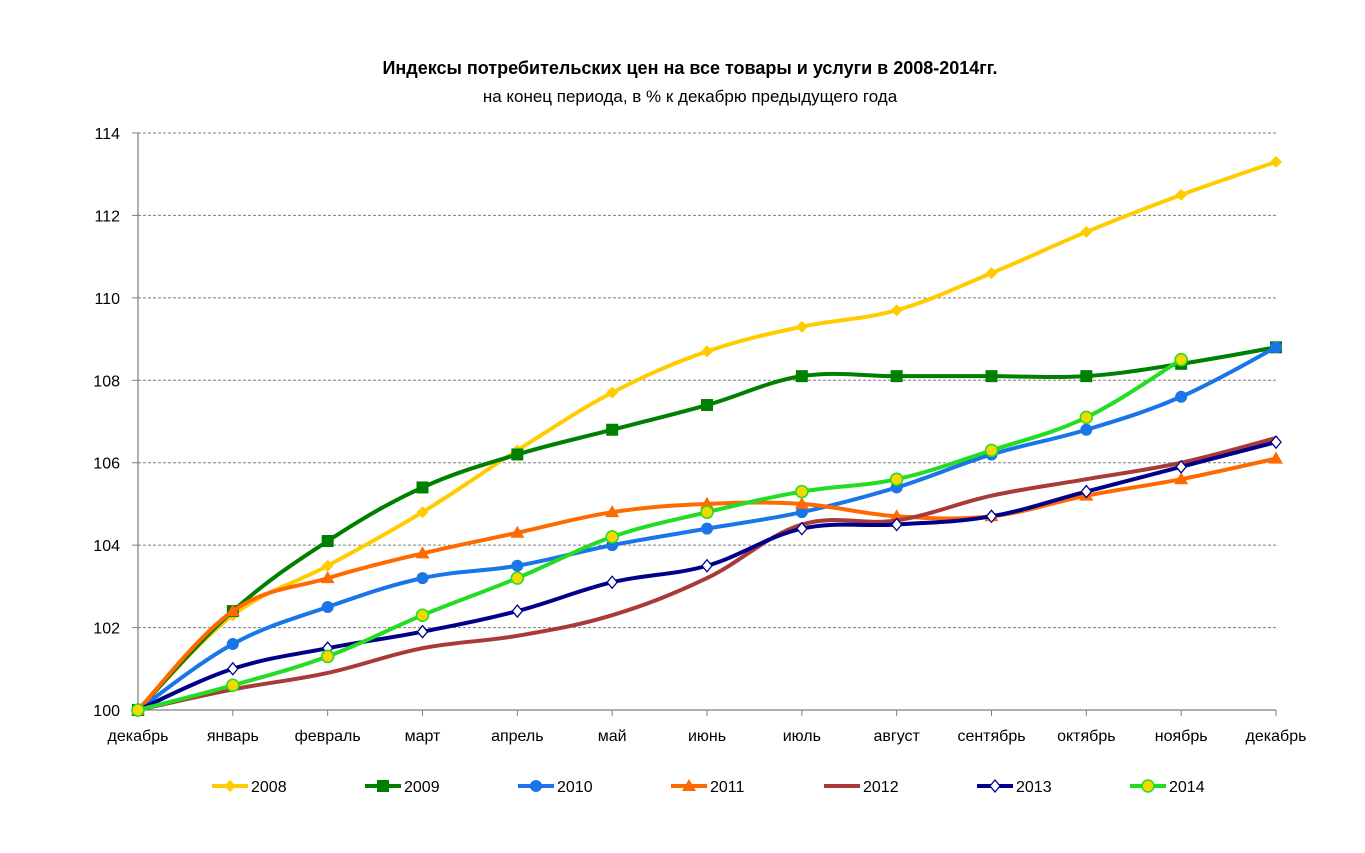  Describe the element at coordinates (107, 299) in the screenshot. I see `y-tick-label: 110` at that location.